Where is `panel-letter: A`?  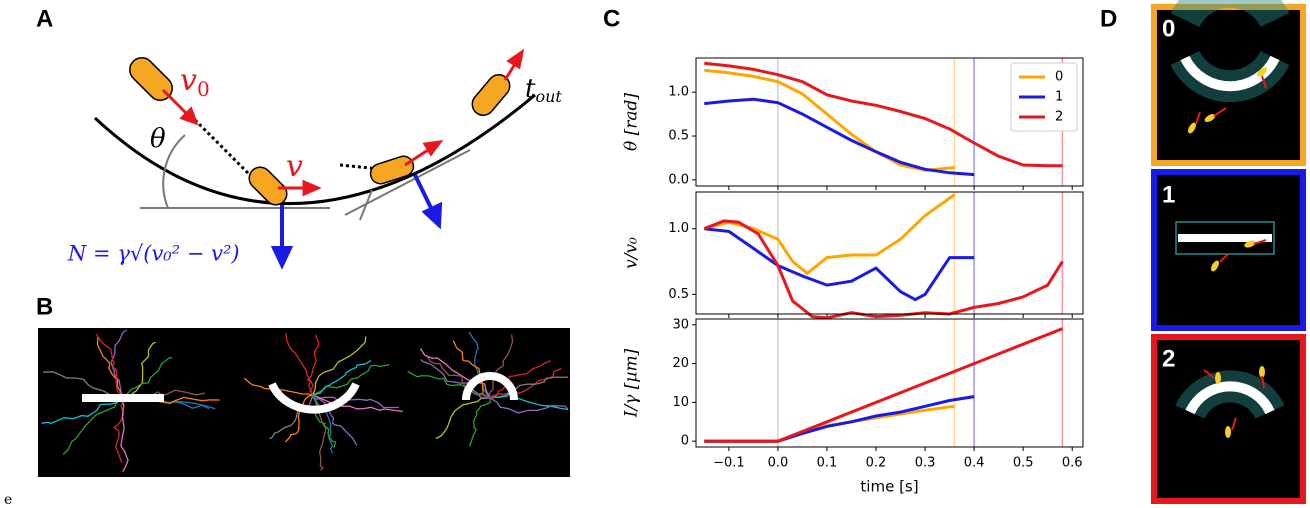 panel-letter: A is located at coordinates (44, 18).